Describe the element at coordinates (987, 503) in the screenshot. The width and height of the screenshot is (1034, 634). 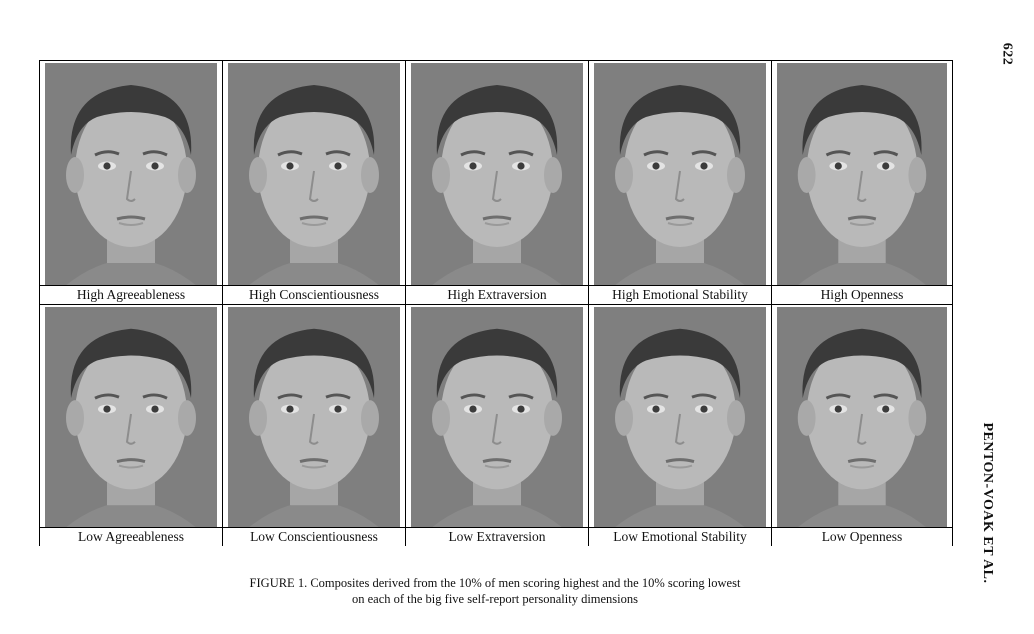
I see `running-head: PENTON-VOAK ET AL.` at that location.